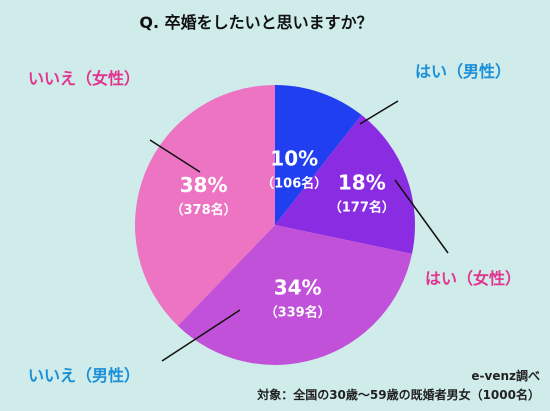 Image resolution: width=550 pixels, height=411 pixels. I want to click on slice-no-male, so click(295, 295).